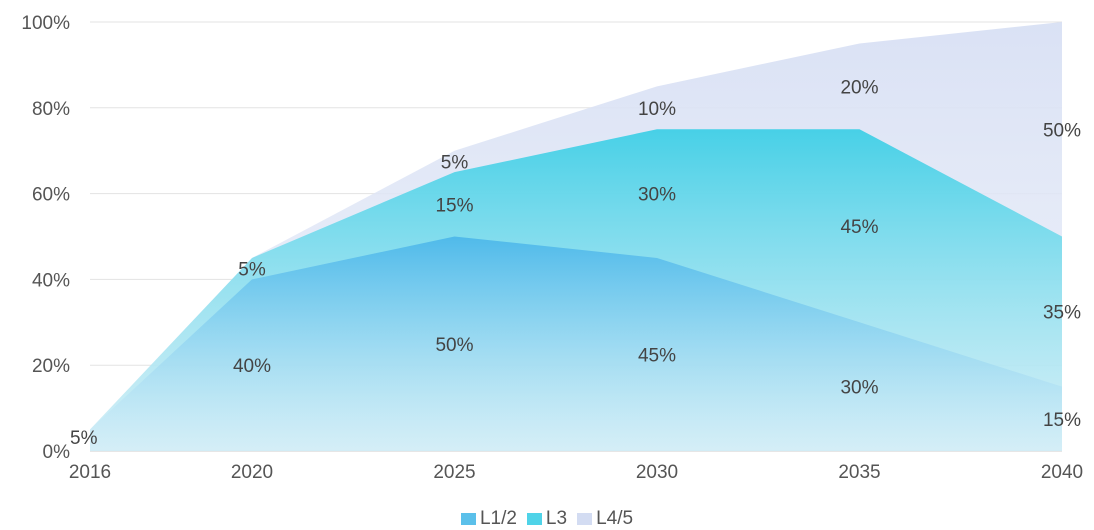  I want to click on legend: L1/2 L3 L4/5, so click(547, 519).